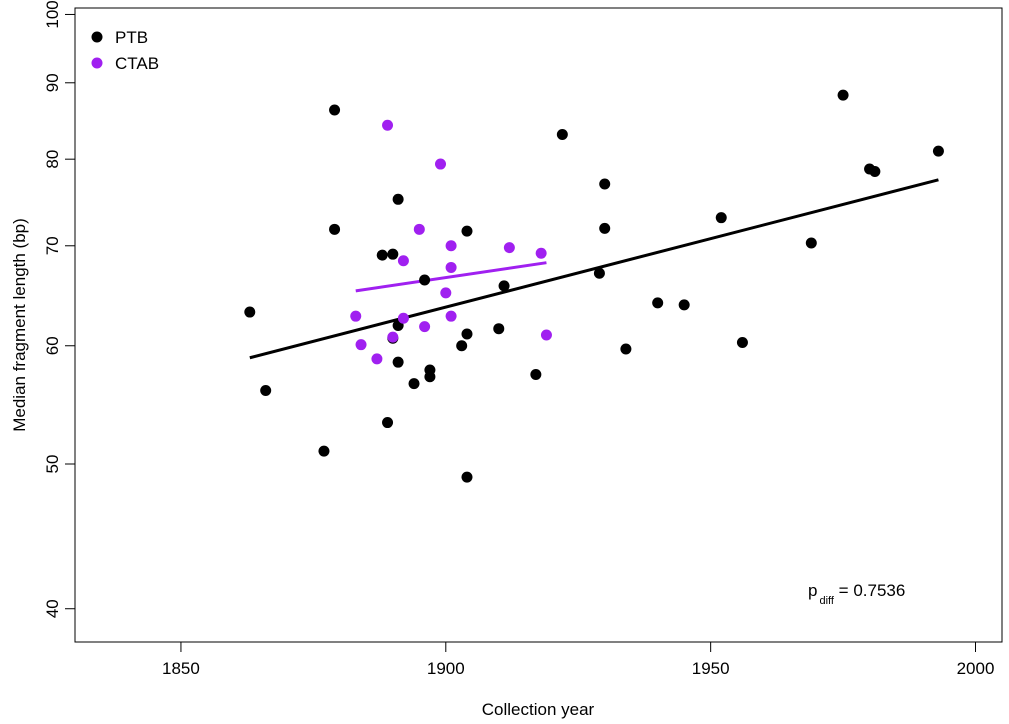  Describe the element at coordinates (131, 37) in the screenshot. I see `legend-label-ptb: PTB` at that location.